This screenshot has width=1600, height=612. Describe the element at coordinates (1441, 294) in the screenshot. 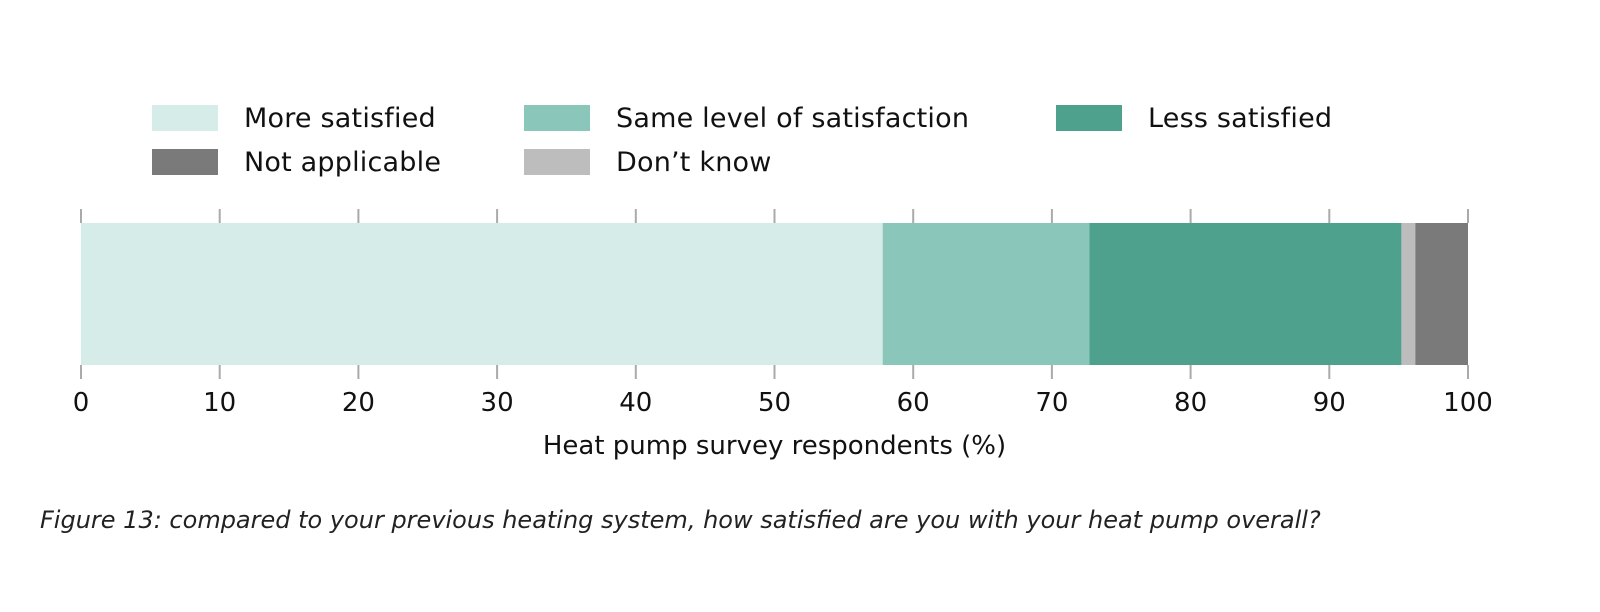

I see `bar-segment-not-applicable` at that location.